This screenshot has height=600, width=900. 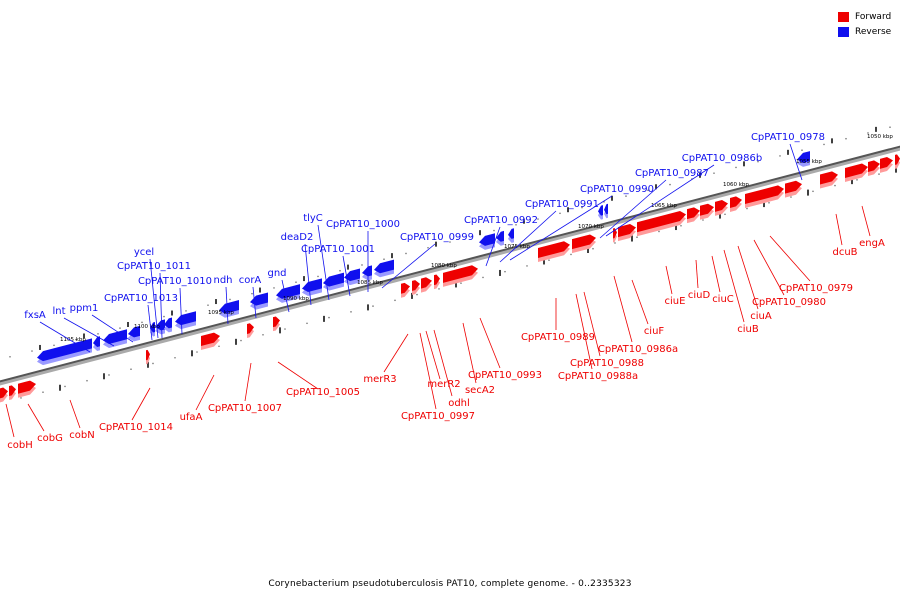 I want to click on CpPAT10_1005-leader, so click(x=298, y=375).